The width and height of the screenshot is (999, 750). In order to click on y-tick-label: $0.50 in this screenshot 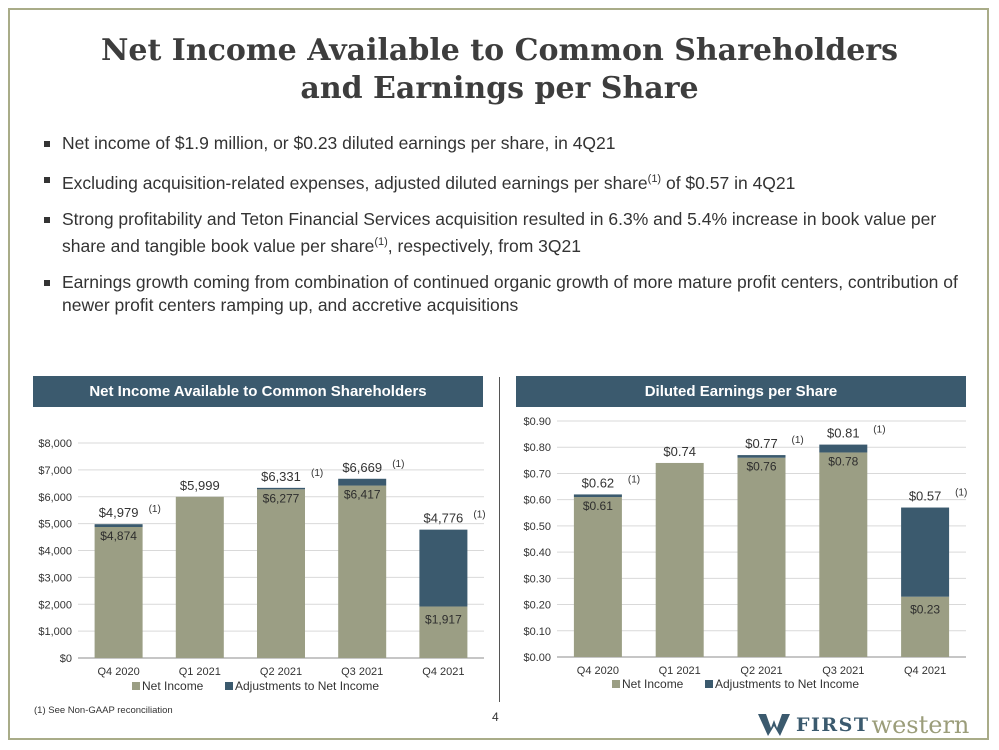, I will do `click(537, 527)`.